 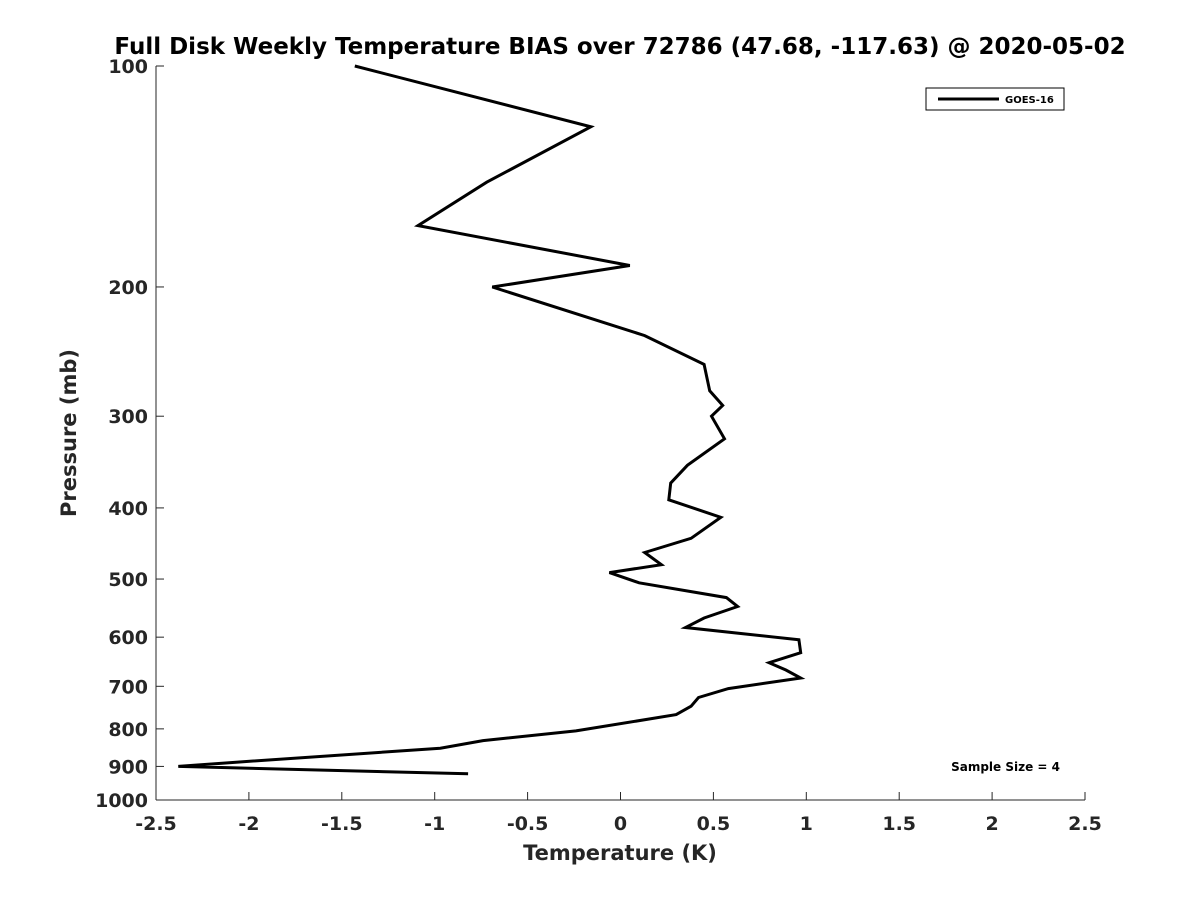 I want to click on y-tick-label: 600, so click(x=128, y=638).